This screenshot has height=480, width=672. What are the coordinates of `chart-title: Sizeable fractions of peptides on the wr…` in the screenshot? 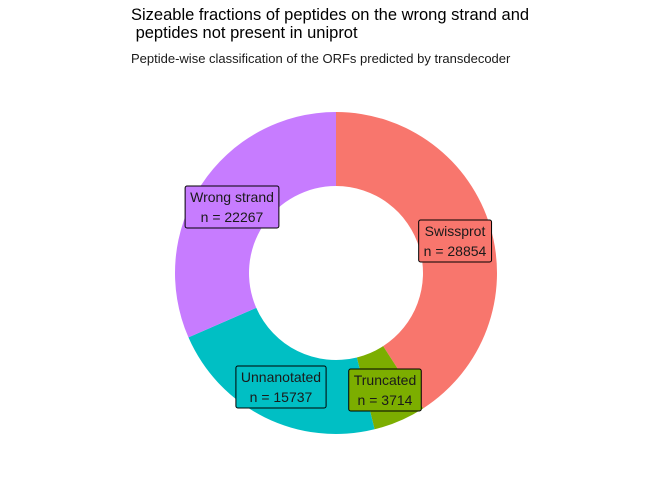 It's located at (330, 24).